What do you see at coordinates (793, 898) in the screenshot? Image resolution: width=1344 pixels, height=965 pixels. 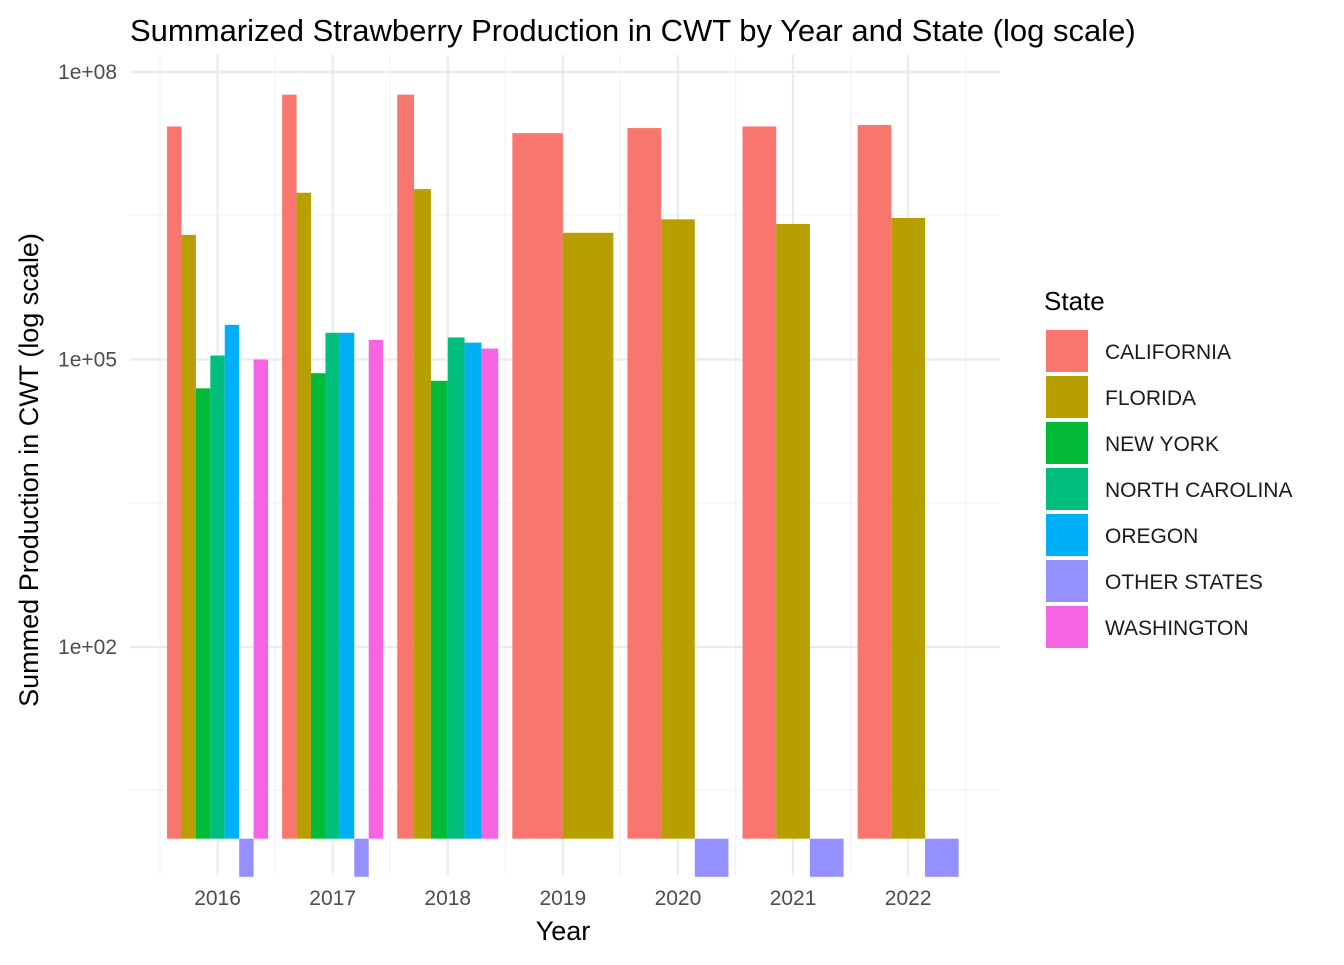 I see `x-tick-label: 2021` at bounding box center [793, 898].